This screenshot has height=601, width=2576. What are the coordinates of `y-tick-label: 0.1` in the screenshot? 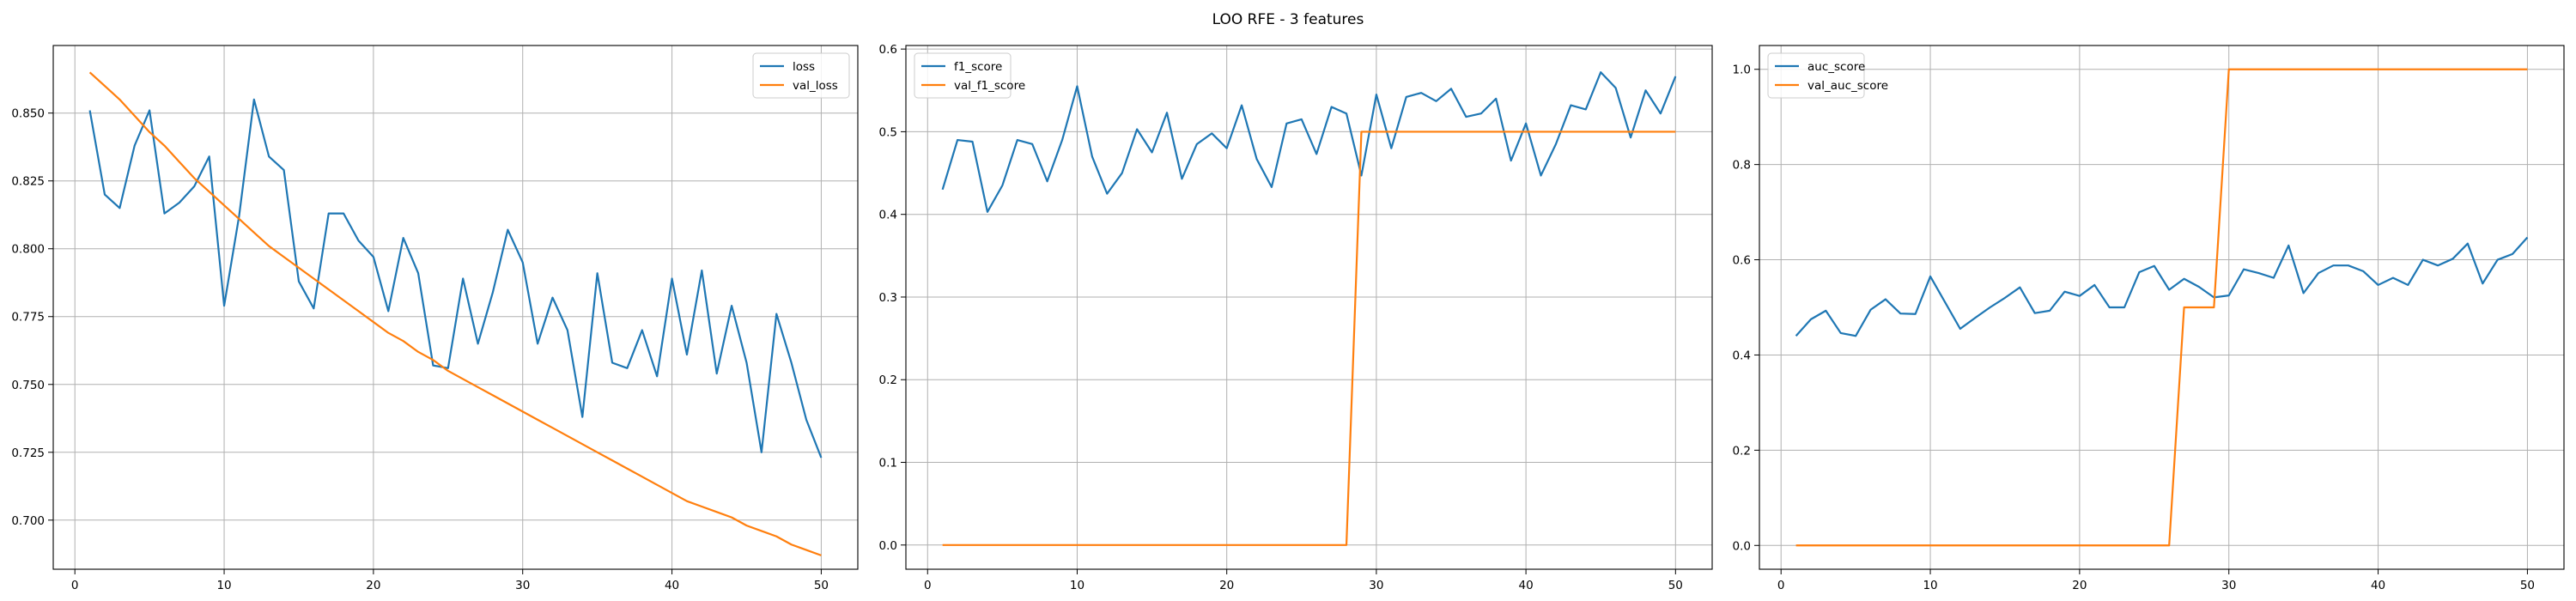 It's located at (888, 463).